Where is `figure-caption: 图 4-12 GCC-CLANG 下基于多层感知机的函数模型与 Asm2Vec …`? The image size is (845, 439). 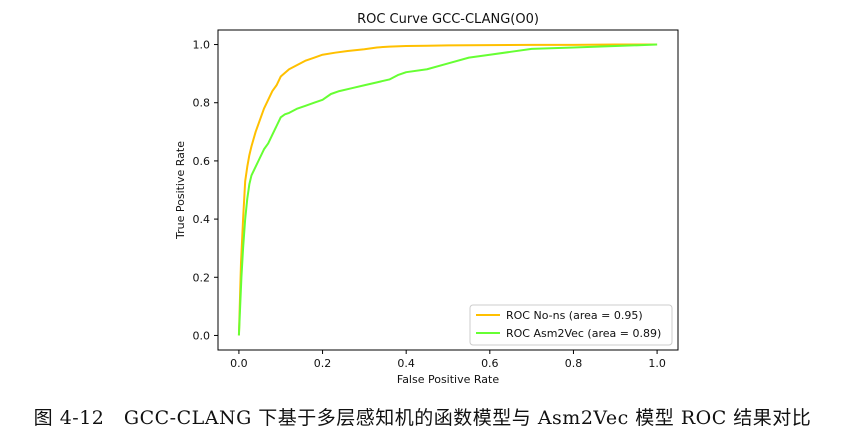 figure-caption: 图 4-12 GCC-CLANG 下基于多层感知机的函数模型与 Asm2Vec … is located at coordinates (422, 418).